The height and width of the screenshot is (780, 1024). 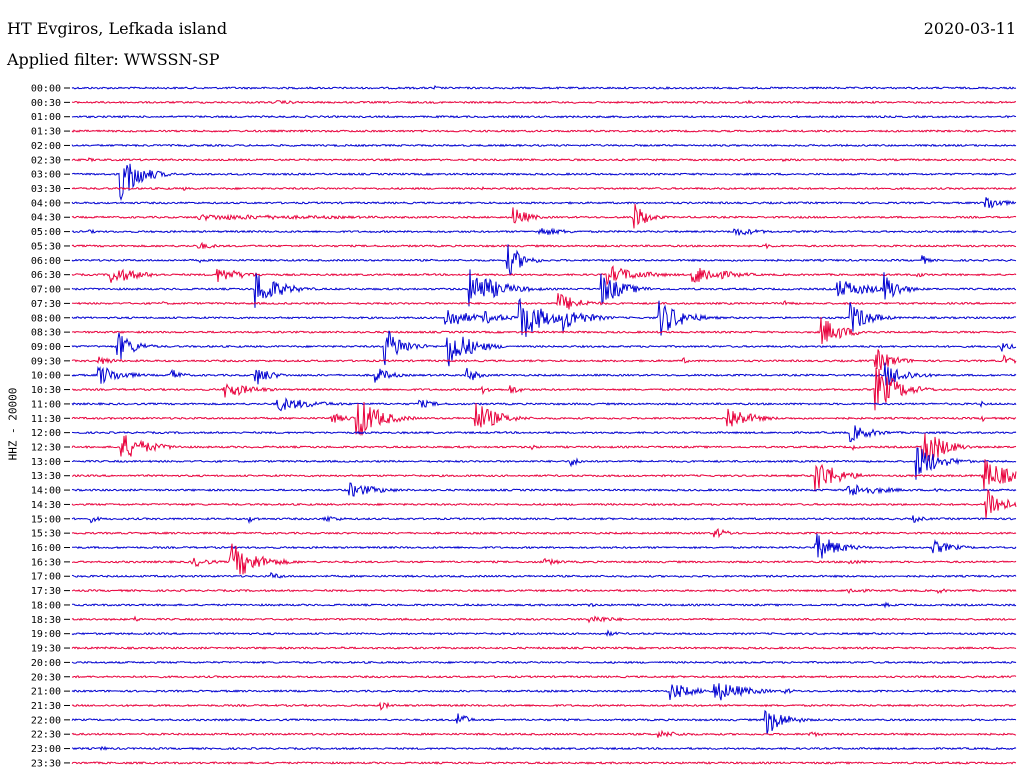 I want to click on row-time-label: 15:00, so click(x=46, y=519).